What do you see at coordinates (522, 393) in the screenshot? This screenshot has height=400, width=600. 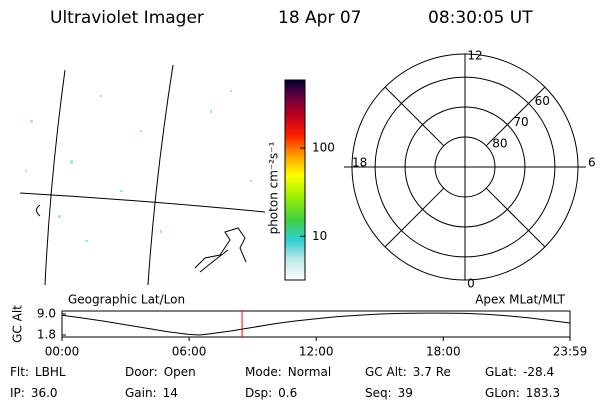 I see `status-field: GLon: 183.3` at bounding box center [522, 393].